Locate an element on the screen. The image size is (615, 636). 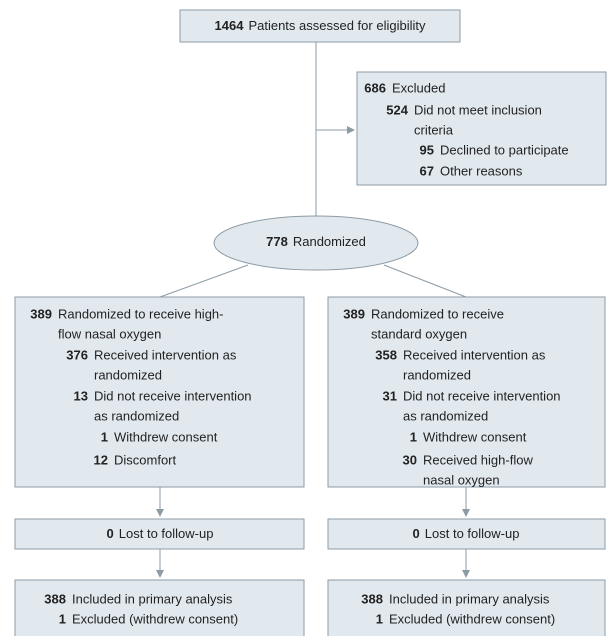
number: 358 is located at coordinates (386, 354).